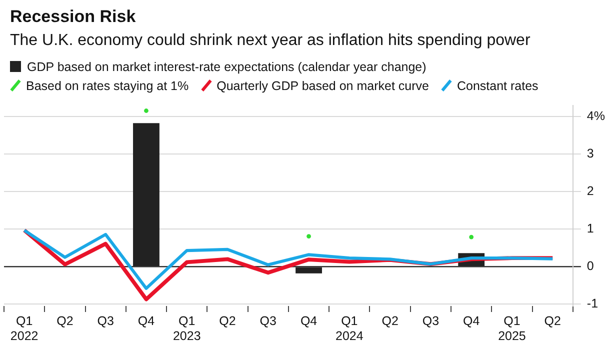 The height and width of the screenshot is (348, 615). What do you see at coordinates (186, 328) in the screenshot?
I see `x-tick-label: Q1 2023` at bounding box center [186, 328].